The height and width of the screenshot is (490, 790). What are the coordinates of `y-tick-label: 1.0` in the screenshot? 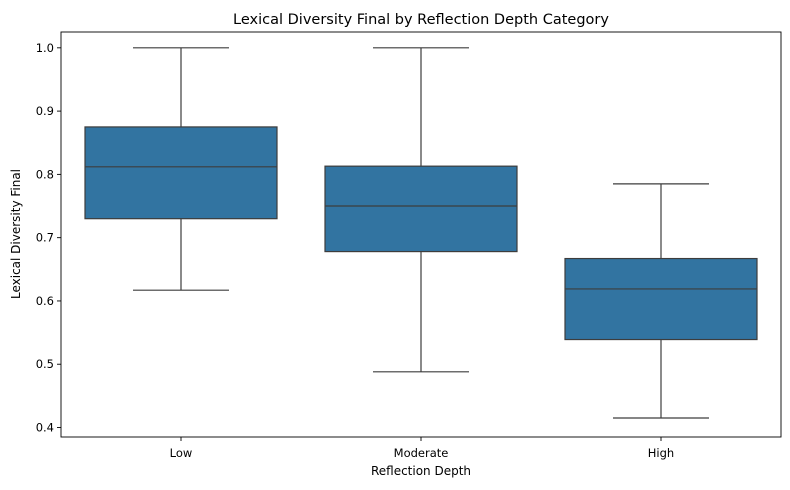 It's located at (45, 48).